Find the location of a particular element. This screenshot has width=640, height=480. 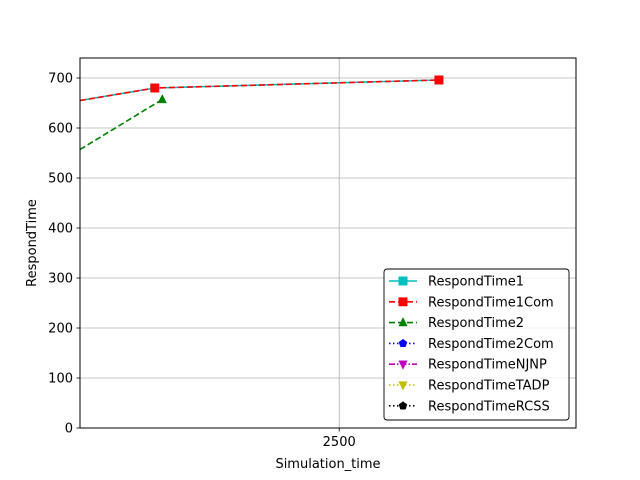

legend-label-respondtime2: RespondTime2 is located at coordinates (476, 323).